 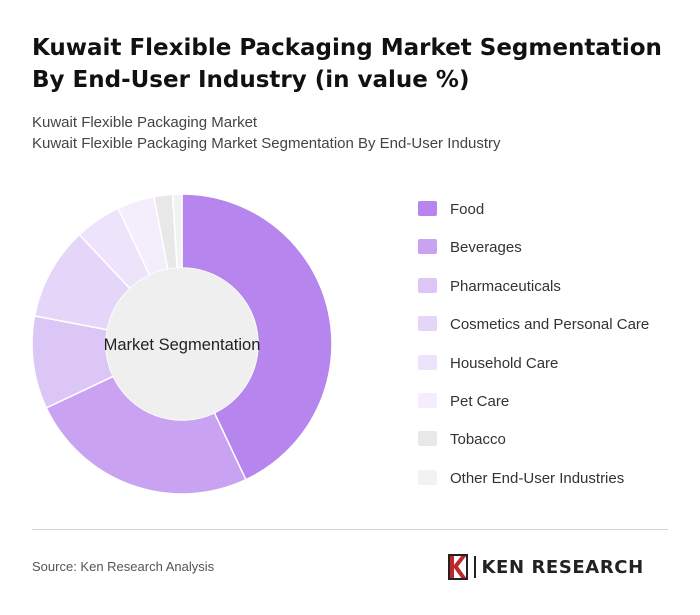 I want to click on logo-text: KEN RESEARCH, so click(x=562, y=567).